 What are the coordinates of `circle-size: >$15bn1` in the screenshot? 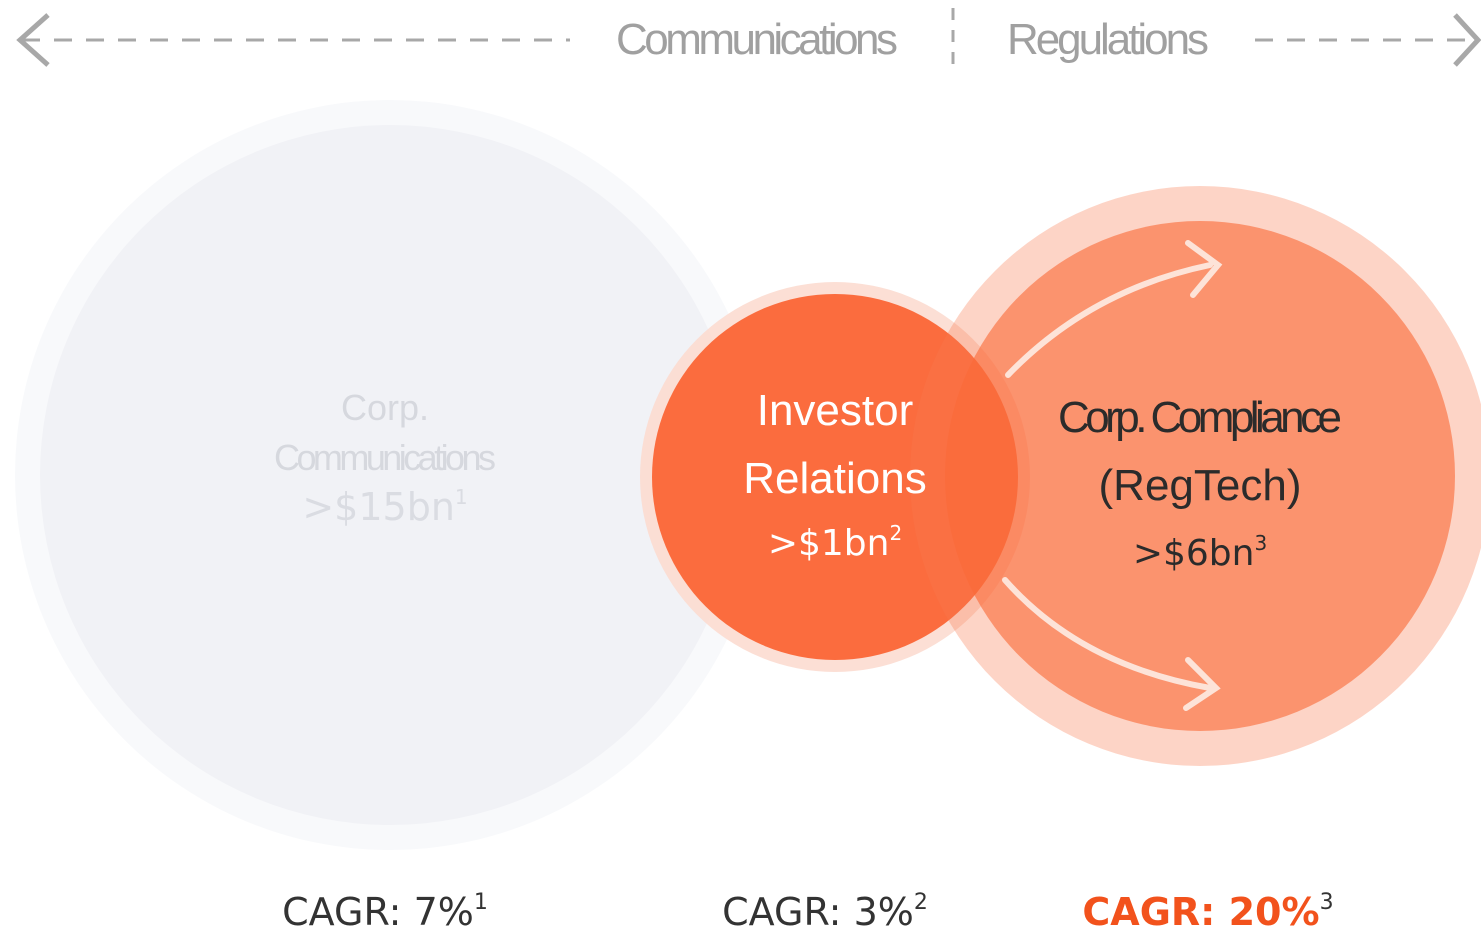 It's located at (384, 507).